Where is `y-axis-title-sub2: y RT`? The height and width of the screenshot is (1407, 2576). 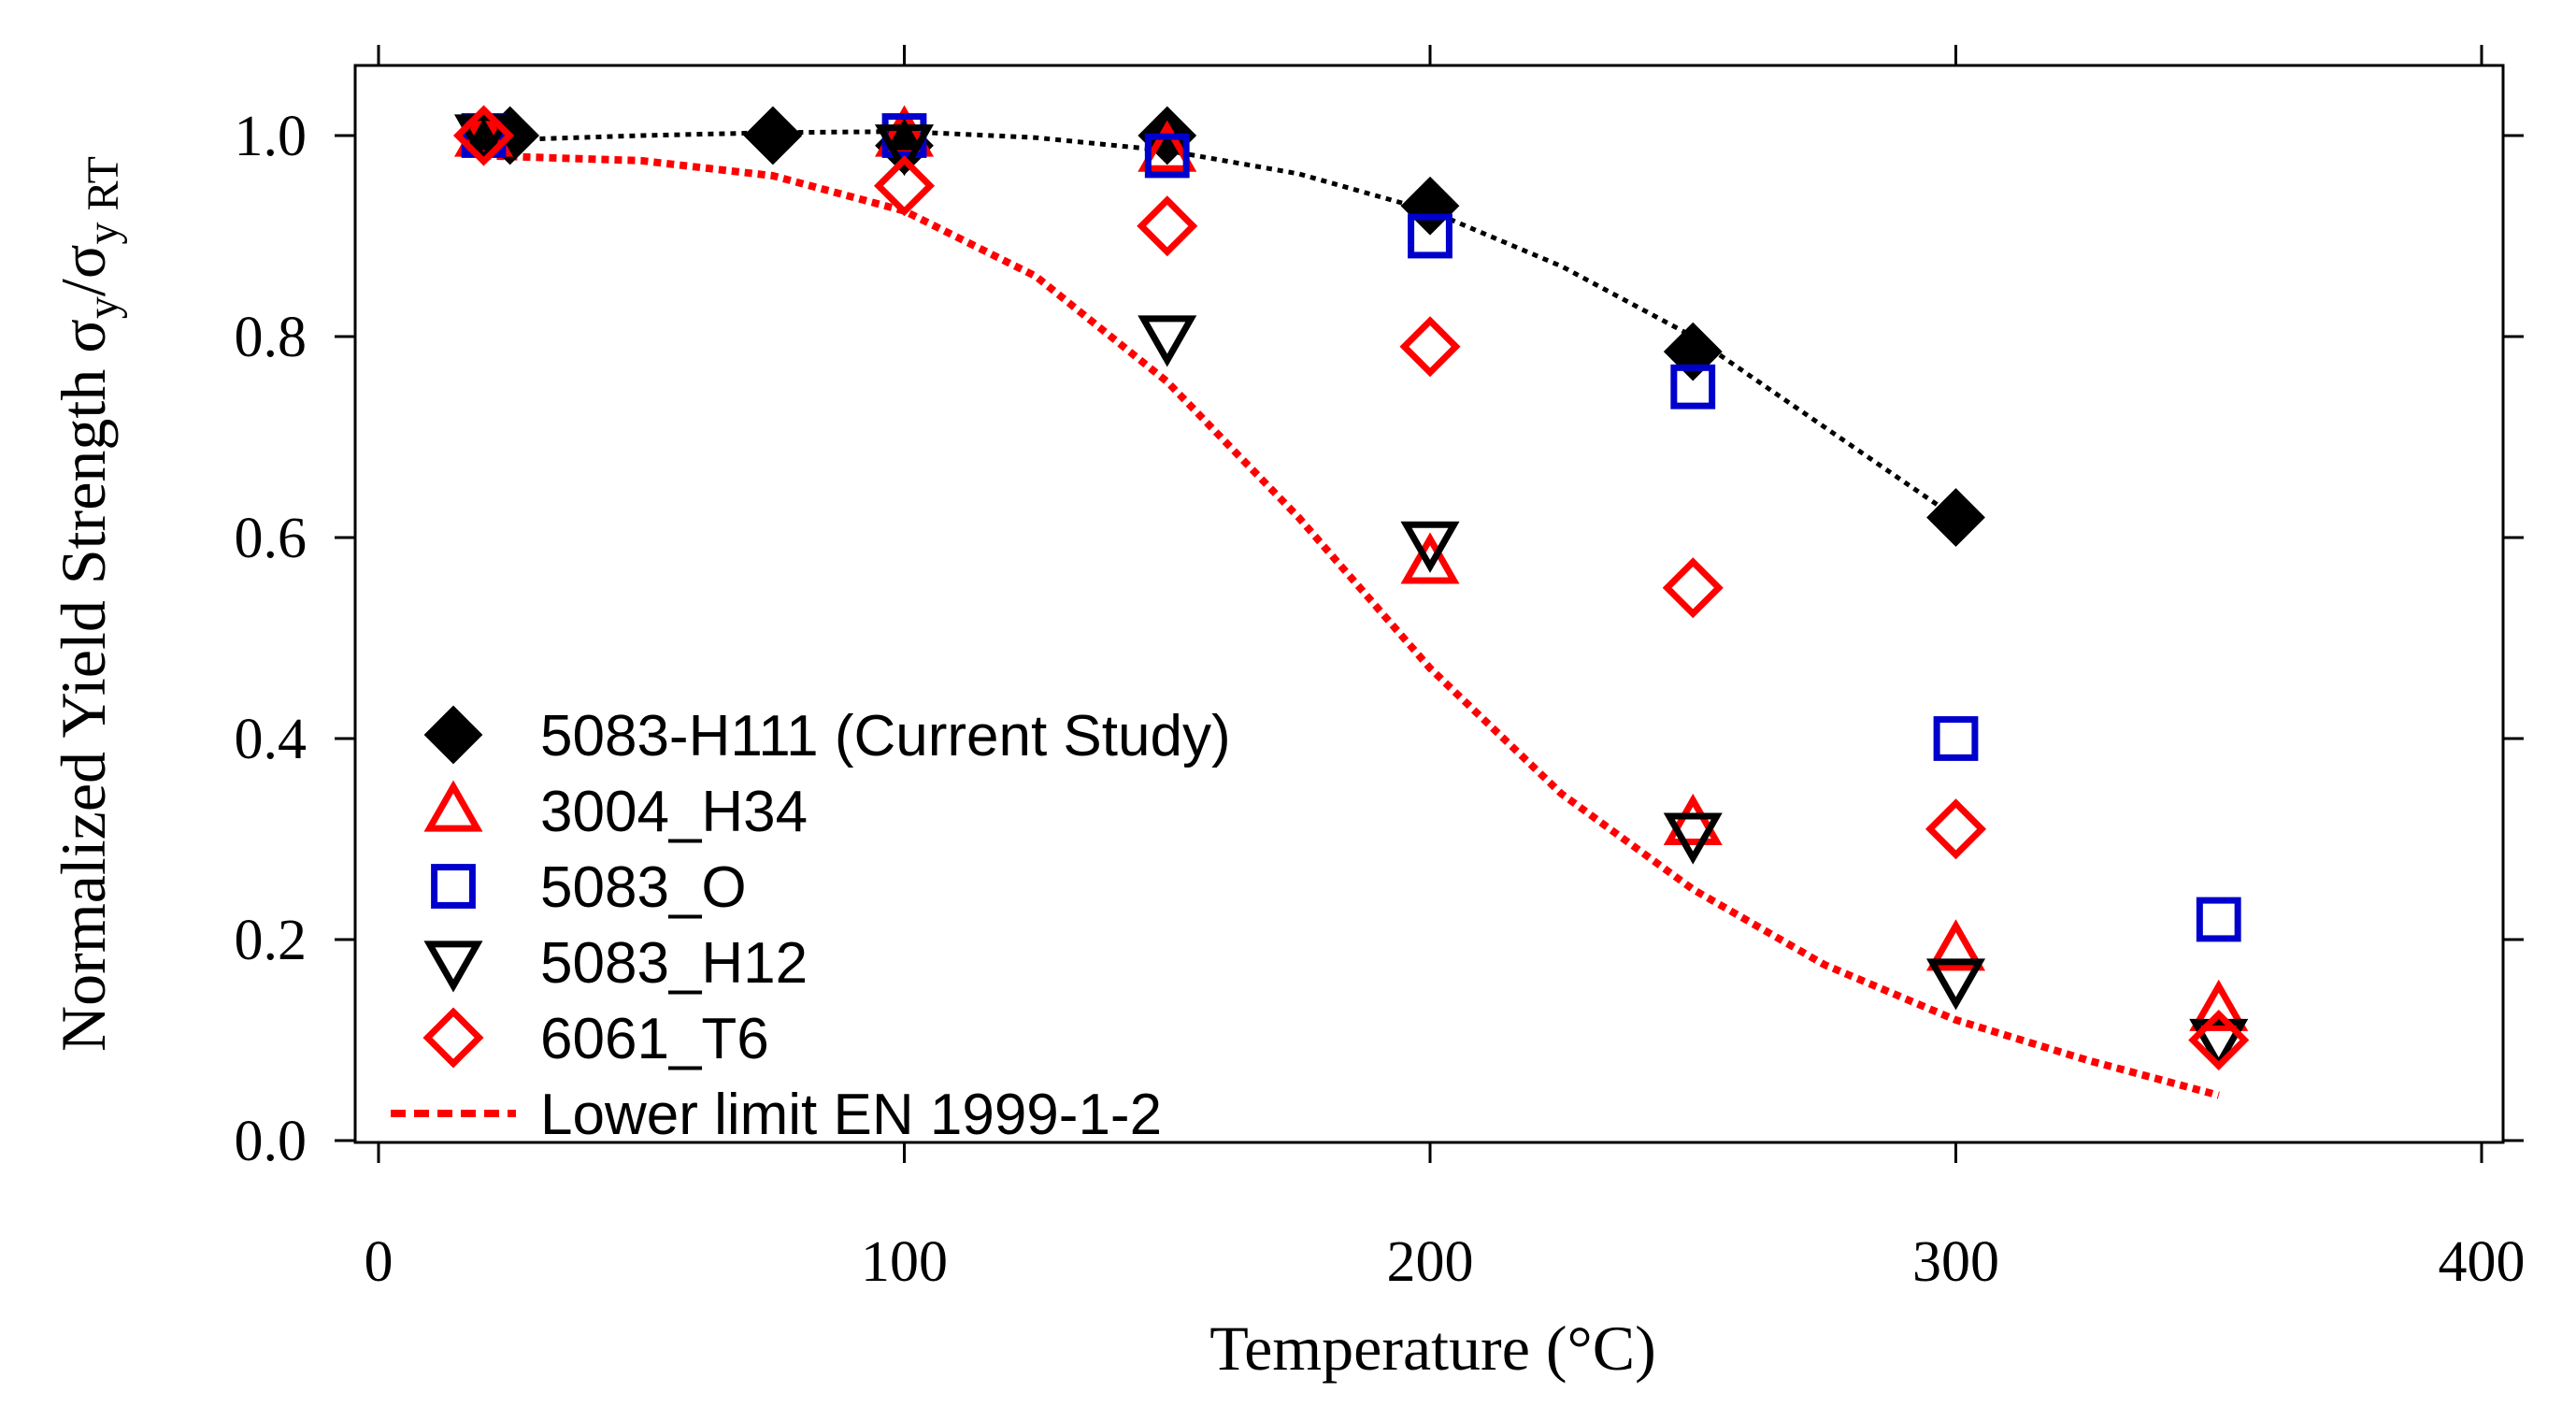 y-axis-title-sub2: y RT is located at coordinates (103, 200).